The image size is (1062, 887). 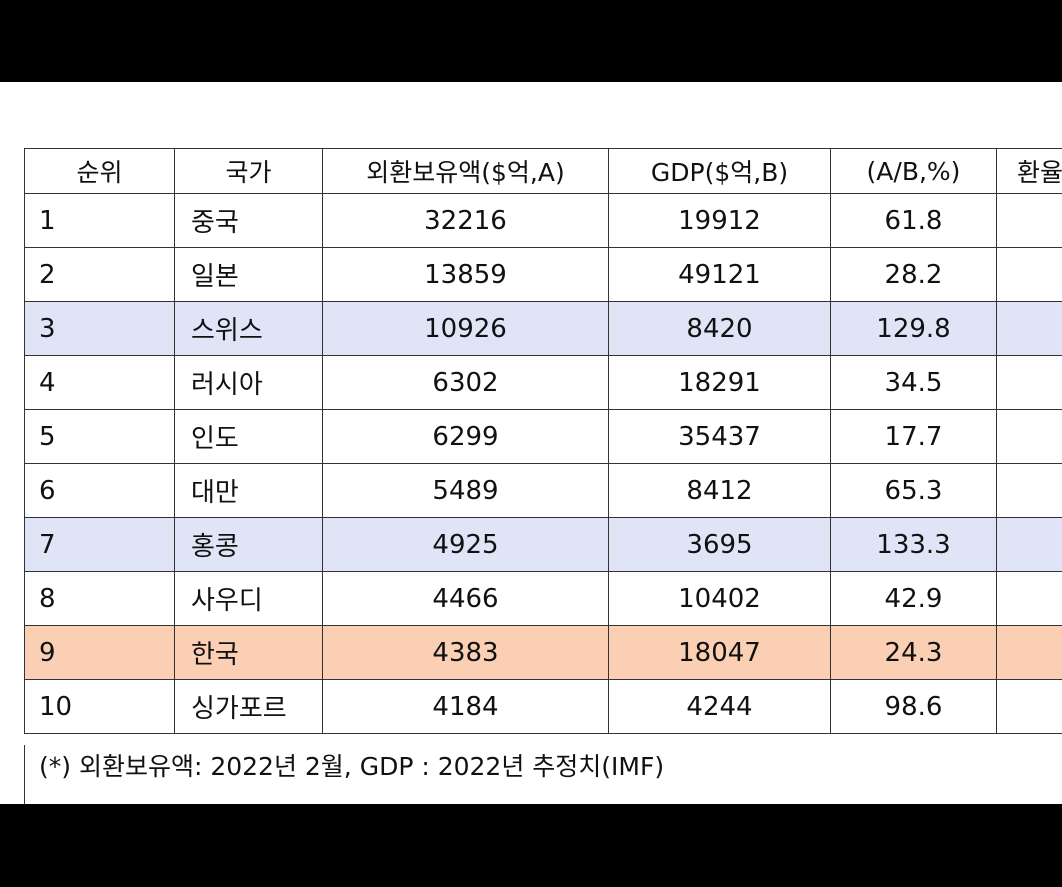 I want to click on ratio-cell: 42.9, so click(x=913, y=598).